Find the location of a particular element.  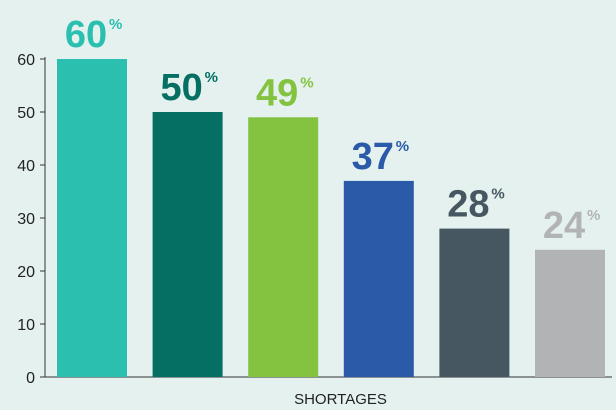

value-label: 50 is located at coordinates (181, 88).